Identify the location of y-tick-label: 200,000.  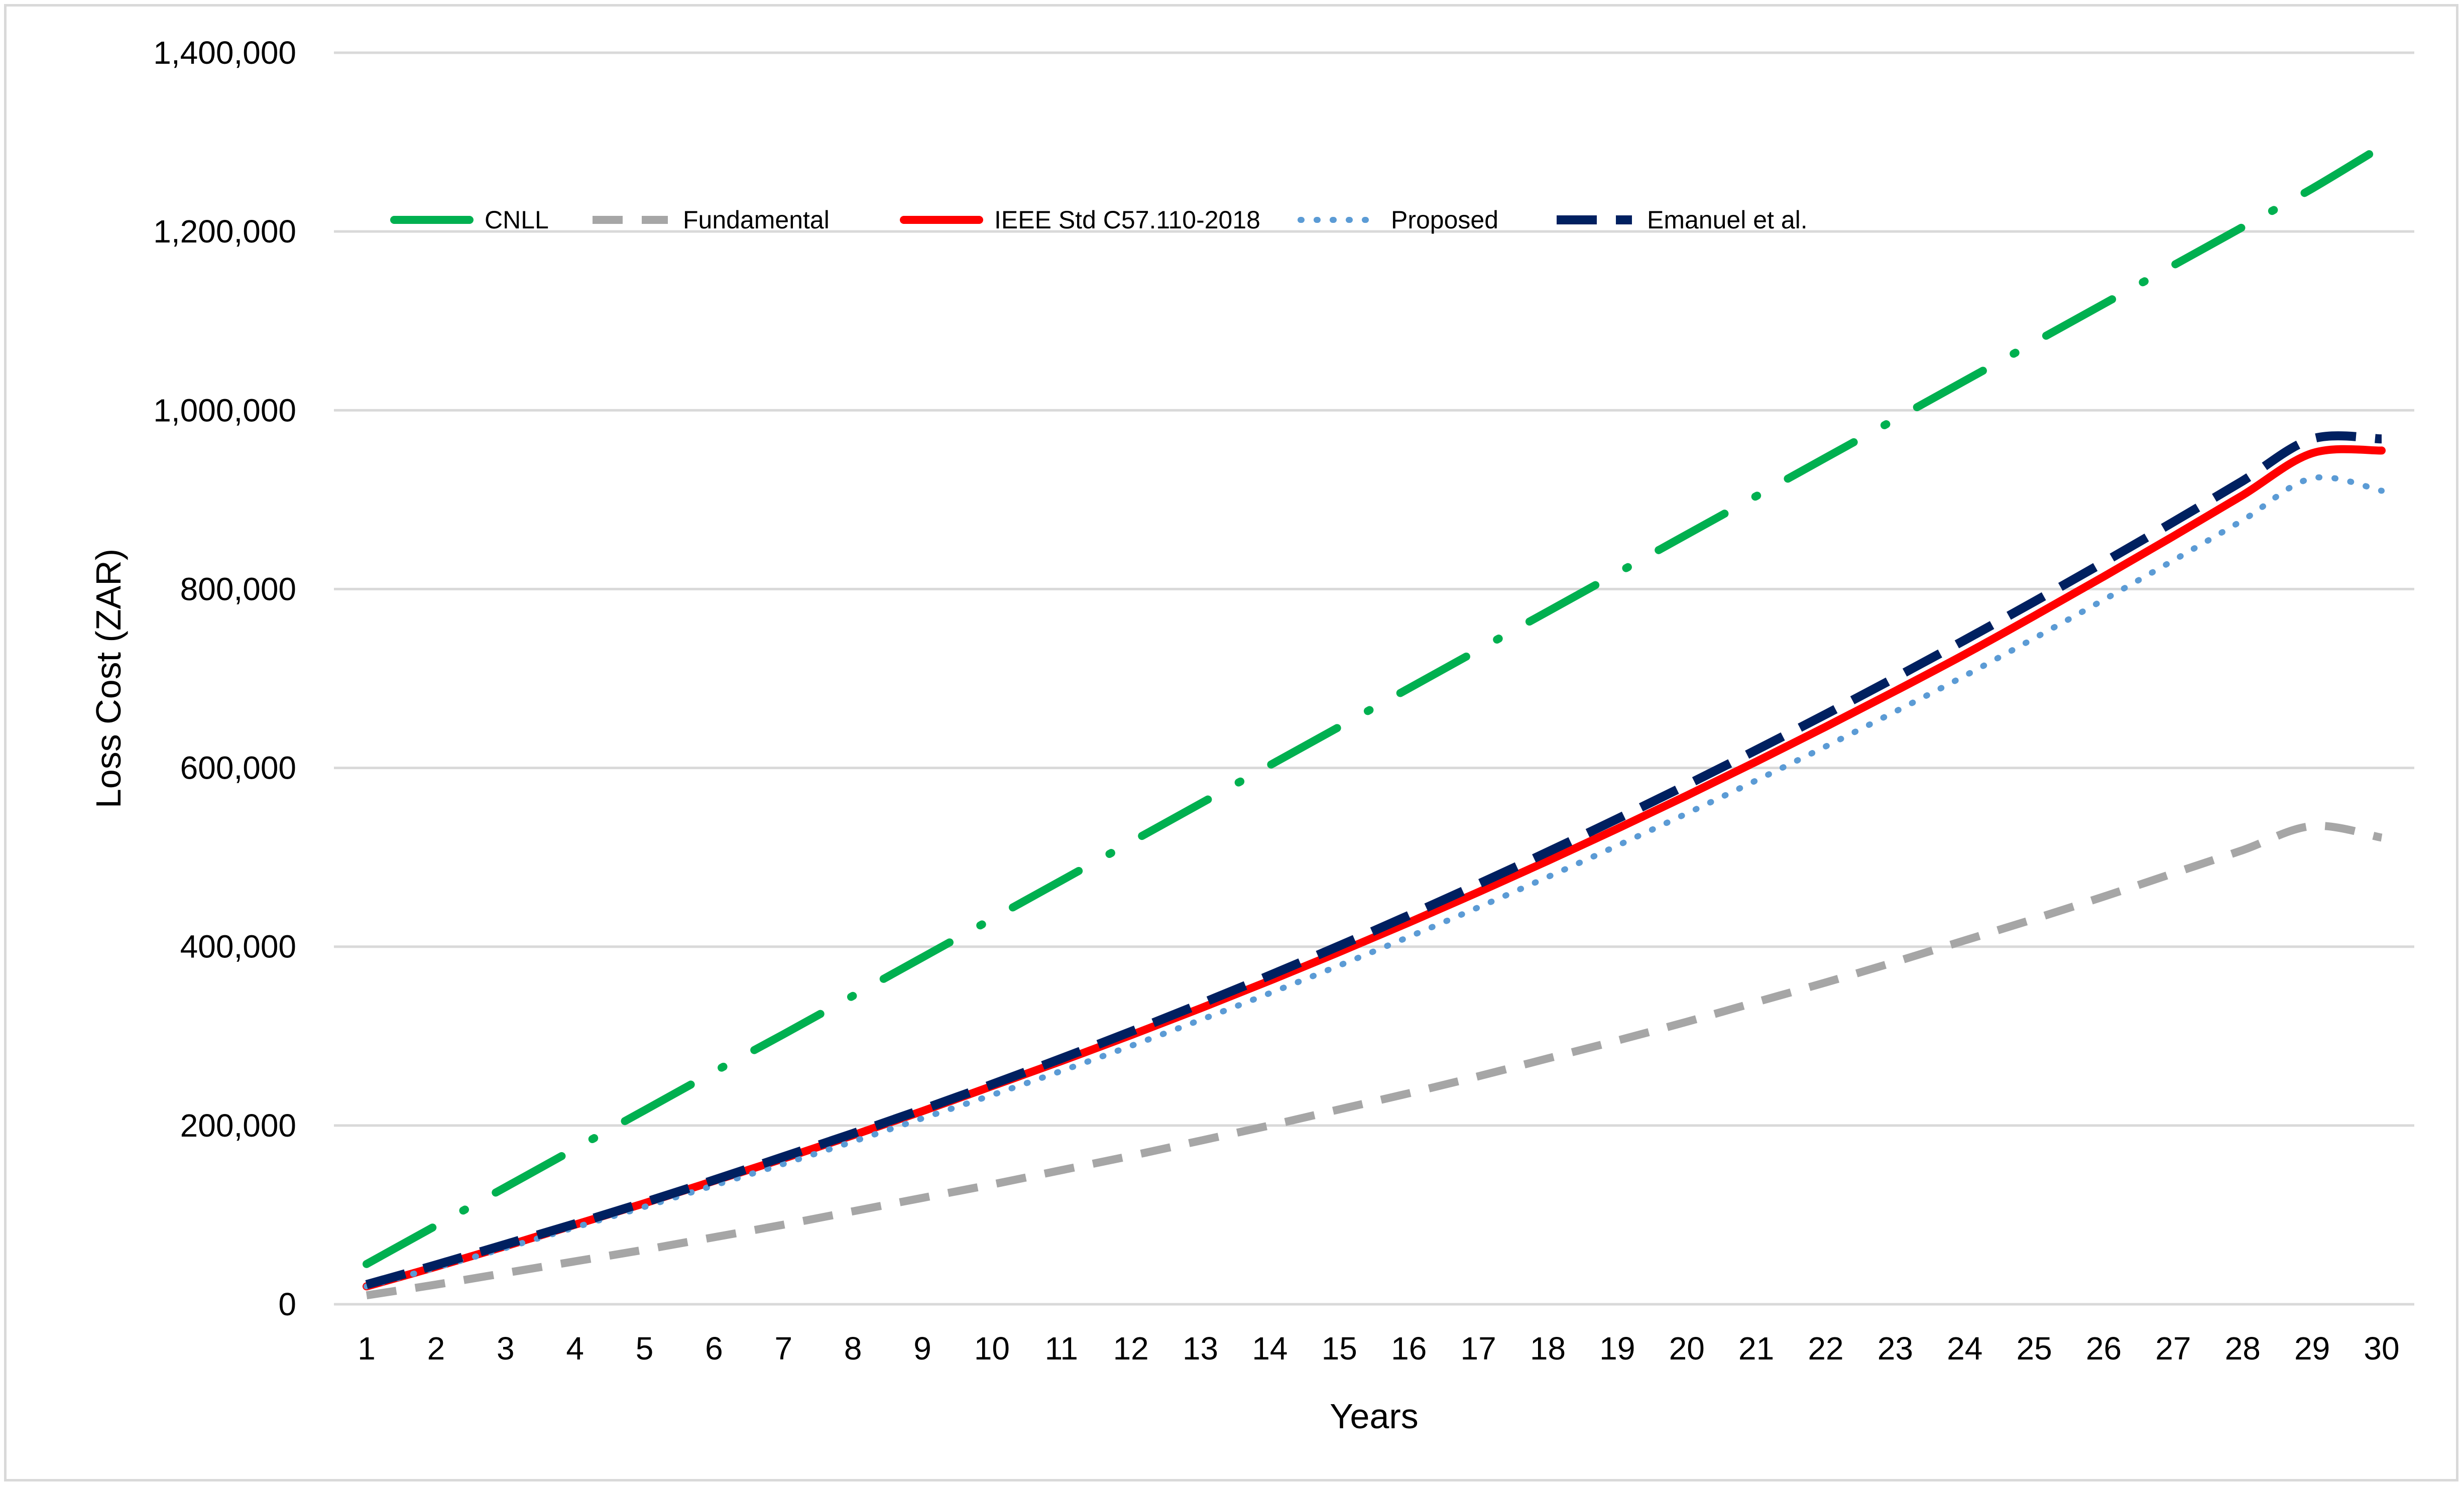
(238, 1125).